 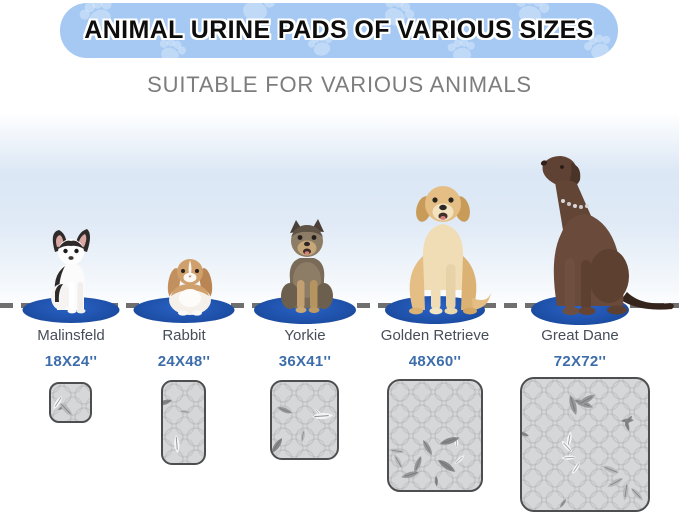 I want to click on pad-size-label: 36X41'', so click(x=305, y=361).